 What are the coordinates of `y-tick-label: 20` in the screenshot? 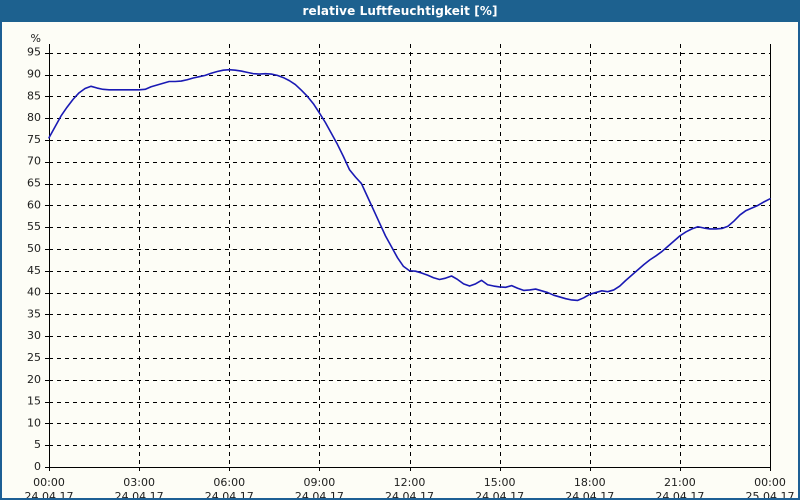 It's located at (34, 379).